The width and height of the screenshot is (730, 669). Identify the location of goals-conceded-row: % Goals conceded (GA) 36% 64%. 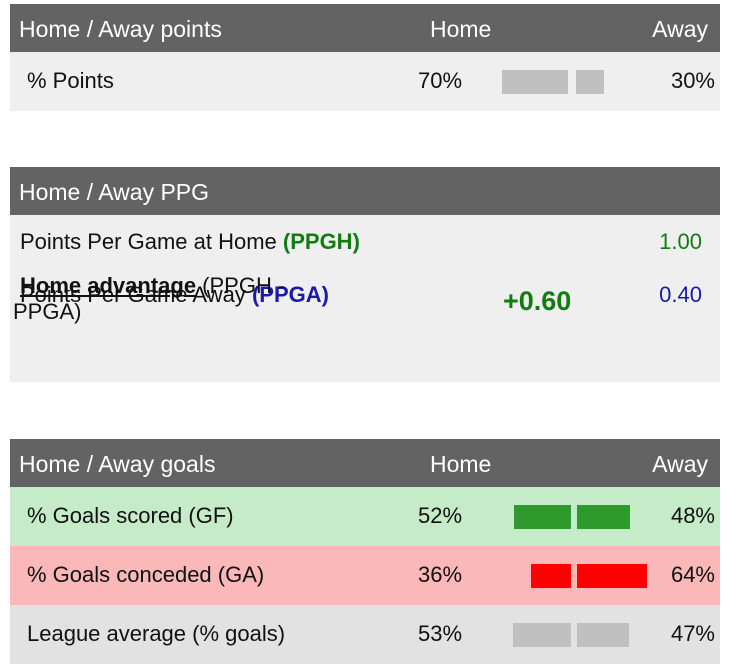
(365, 575).